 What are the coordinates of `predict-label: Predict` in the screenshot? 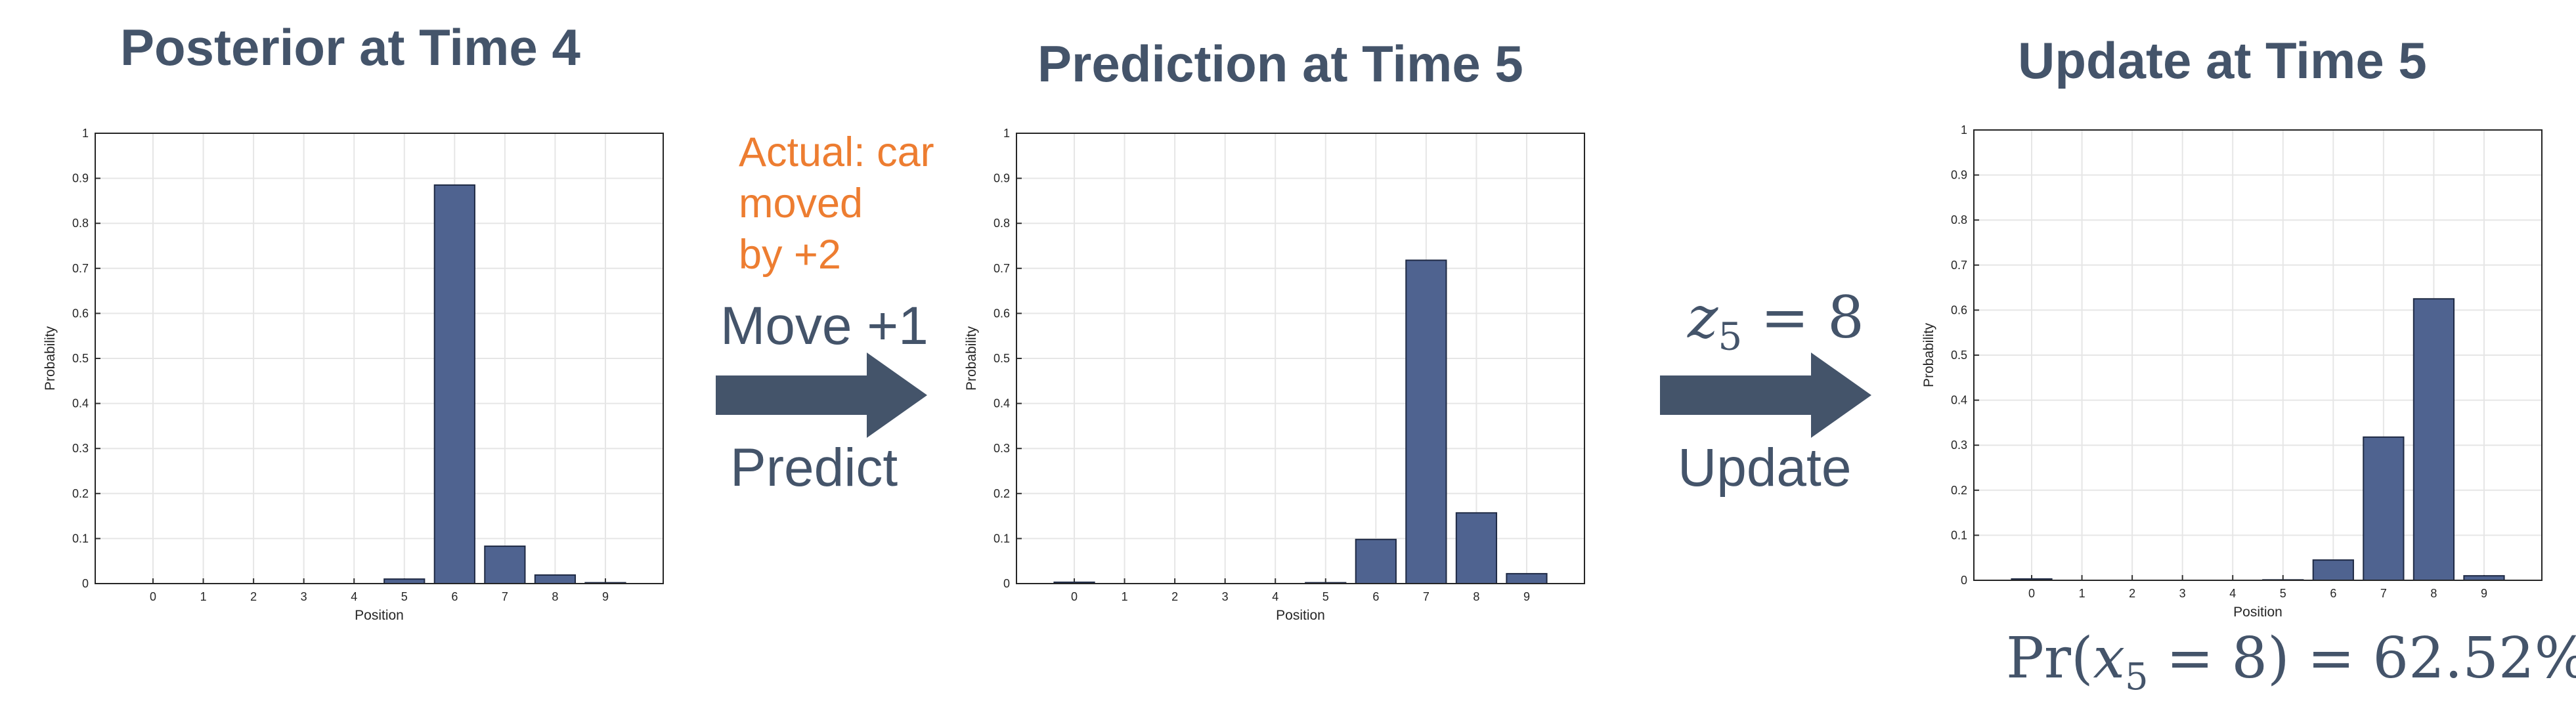 It's located at (814, 468).